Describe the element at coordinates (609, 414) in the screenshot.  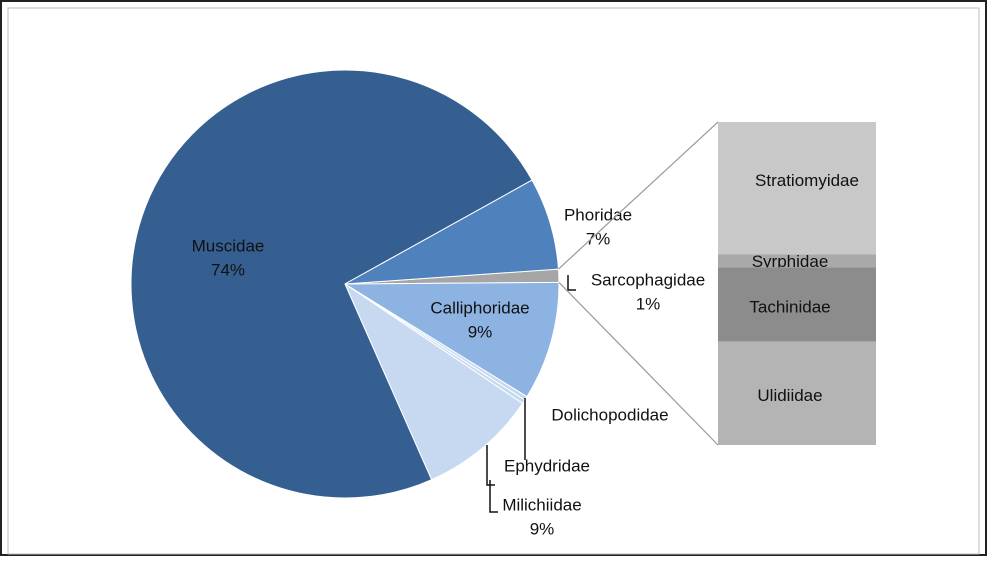
I see `slice-label: Dolichopodidae` at that location.